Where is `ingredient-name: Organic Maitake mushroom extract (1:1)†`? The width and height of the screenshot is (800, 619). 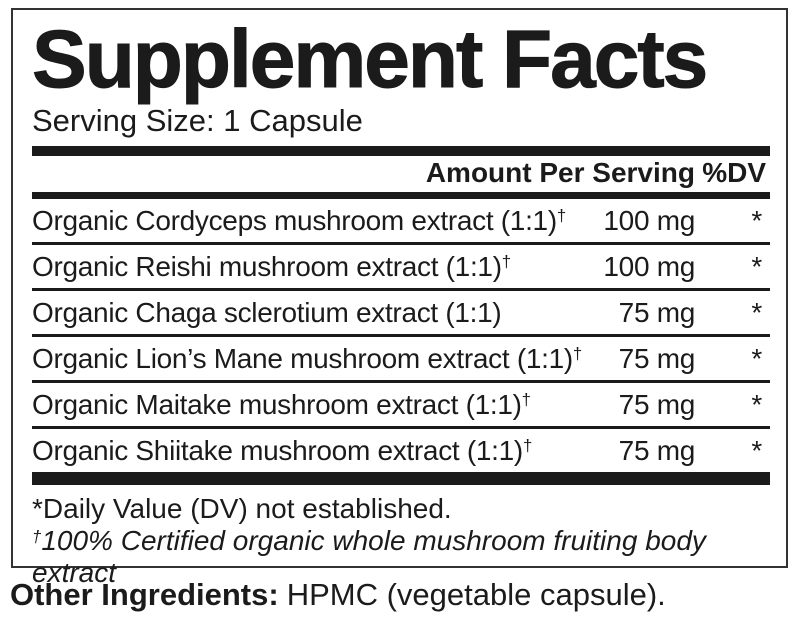
ingredient-name: Organic Maitake mushroom extract (1:1)† is located at coordinates (308, 405).